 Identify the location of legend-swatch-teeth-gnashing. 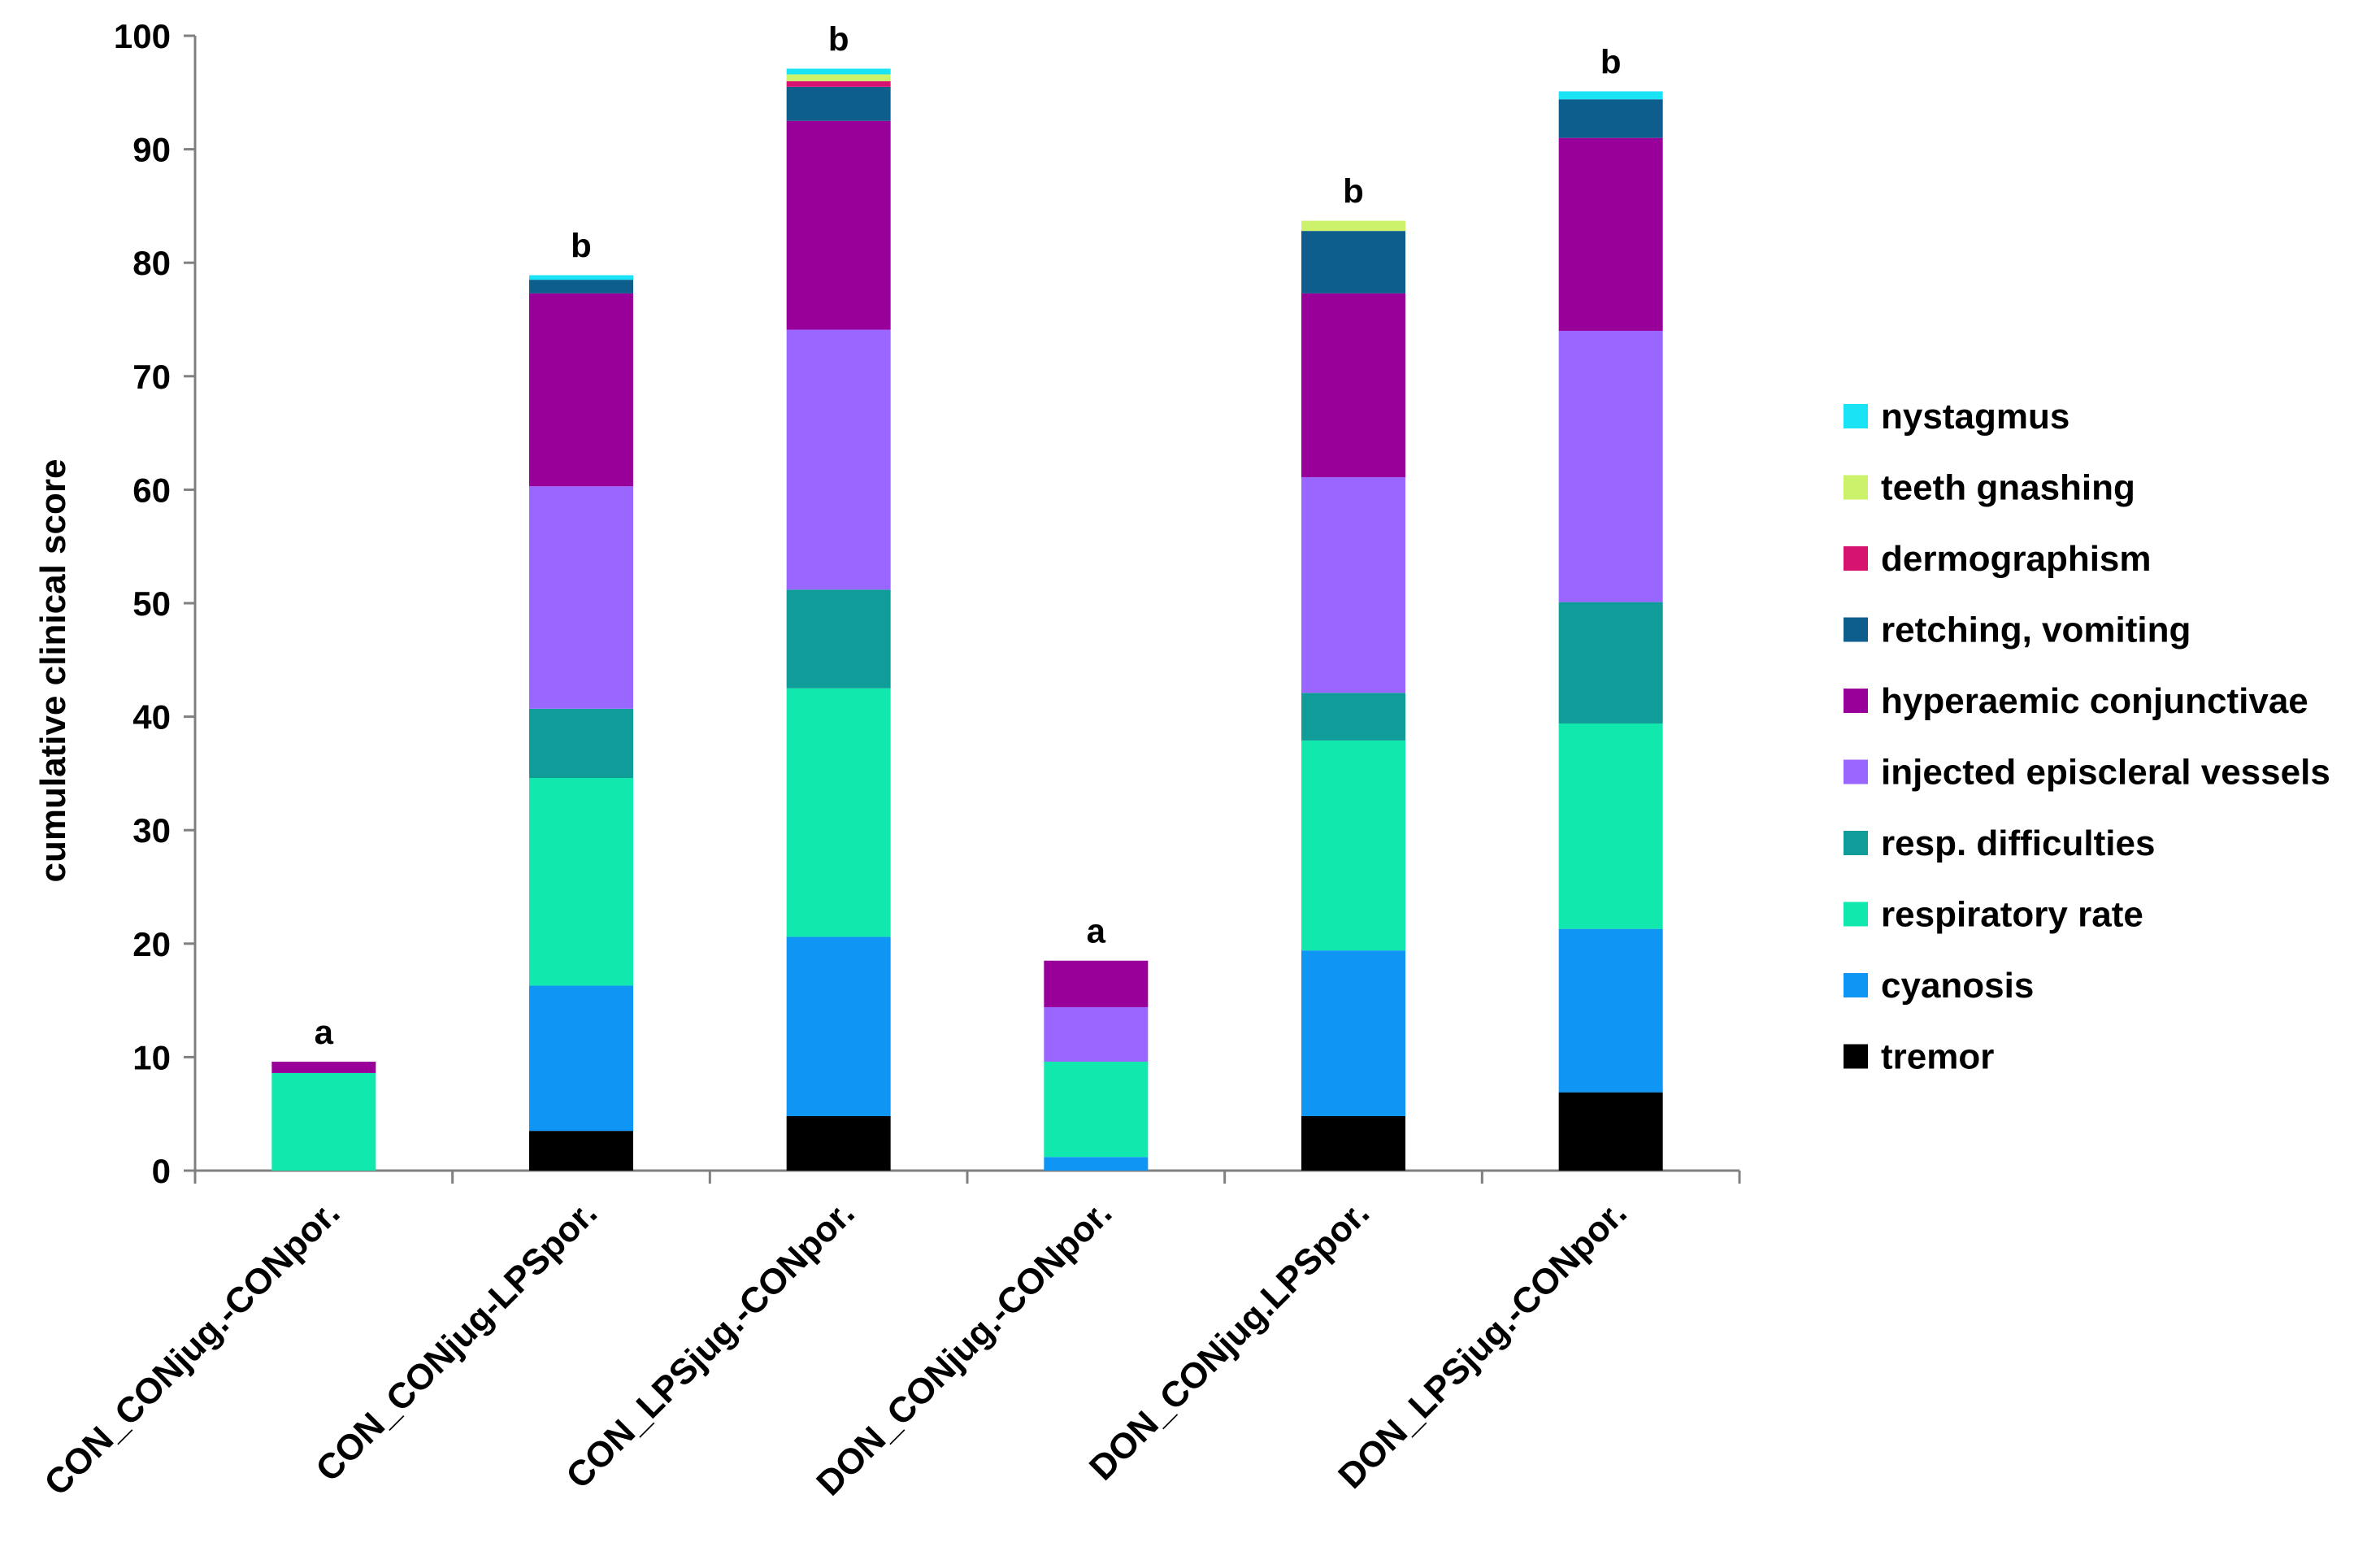
(1856, 487).